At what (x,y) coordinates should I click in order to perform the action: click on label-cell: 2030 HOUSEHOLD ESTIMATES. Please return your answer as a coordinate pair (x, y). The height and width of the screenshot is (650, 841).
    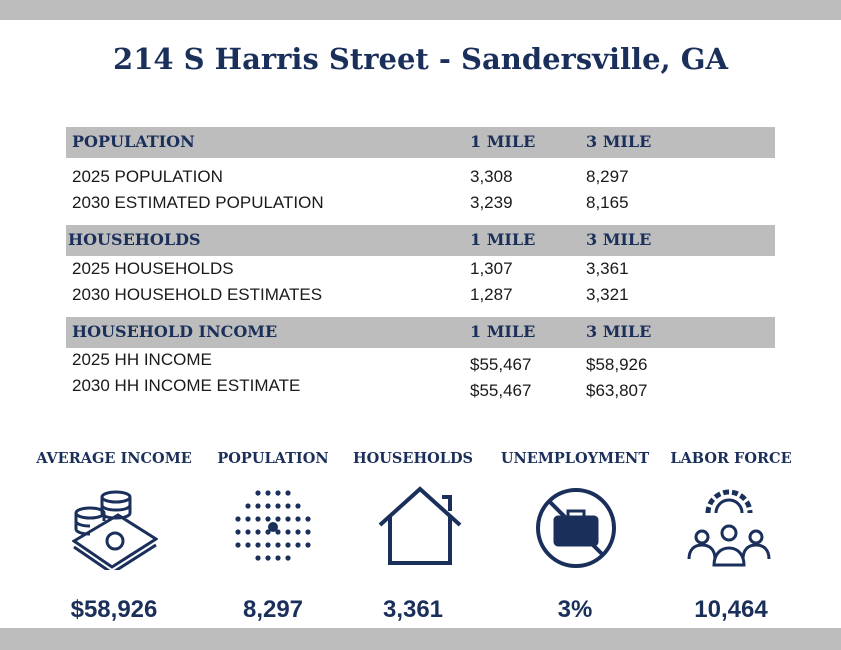
    Looking at the image, I should click on (197, 294).